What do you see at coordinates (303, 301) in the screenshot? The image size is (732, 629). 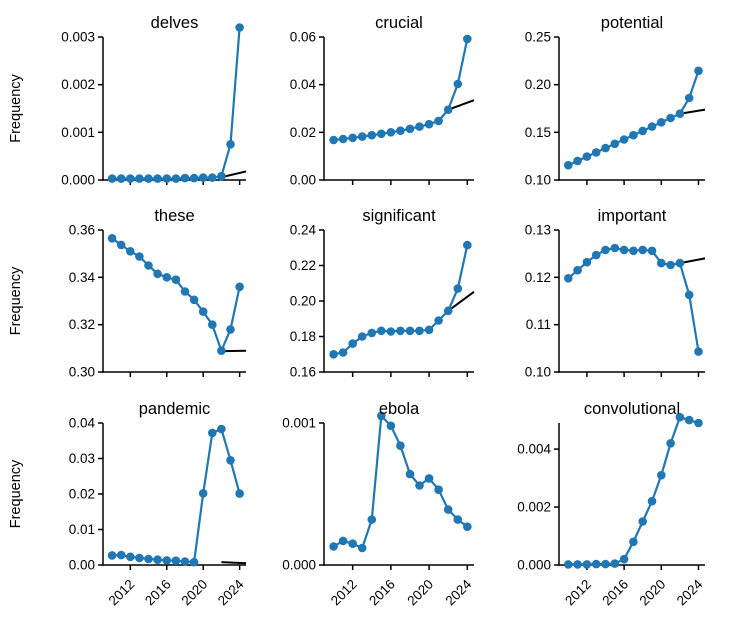 I see `y-tick-label: 0.20` at bounding box center [303, 301].